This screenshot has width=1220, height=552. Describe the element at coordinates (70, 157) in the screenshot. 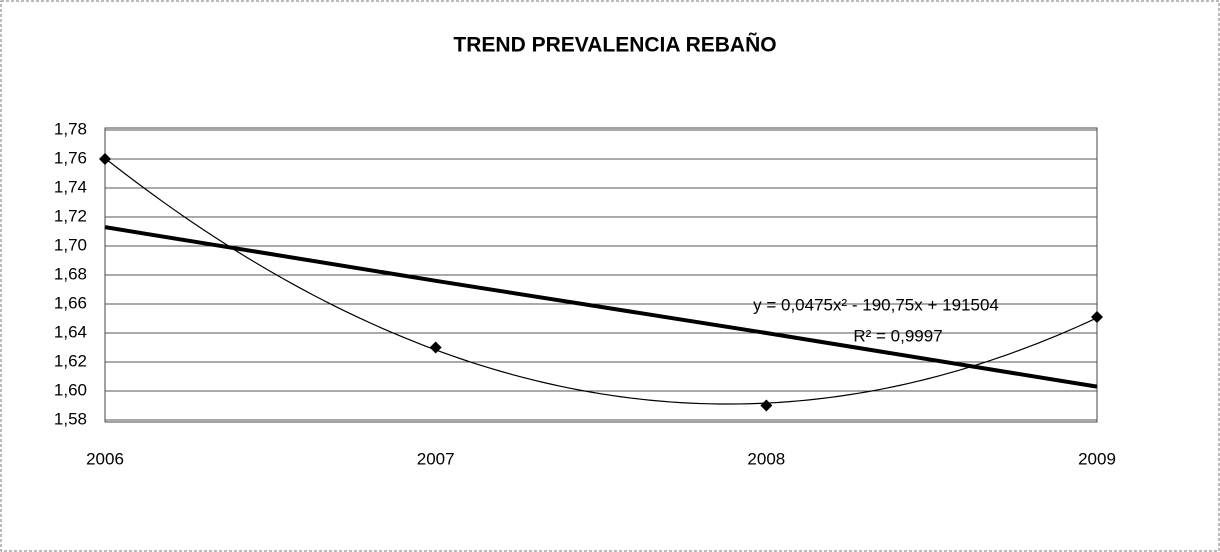

I see `y-tick-label: 1,76` at that location.